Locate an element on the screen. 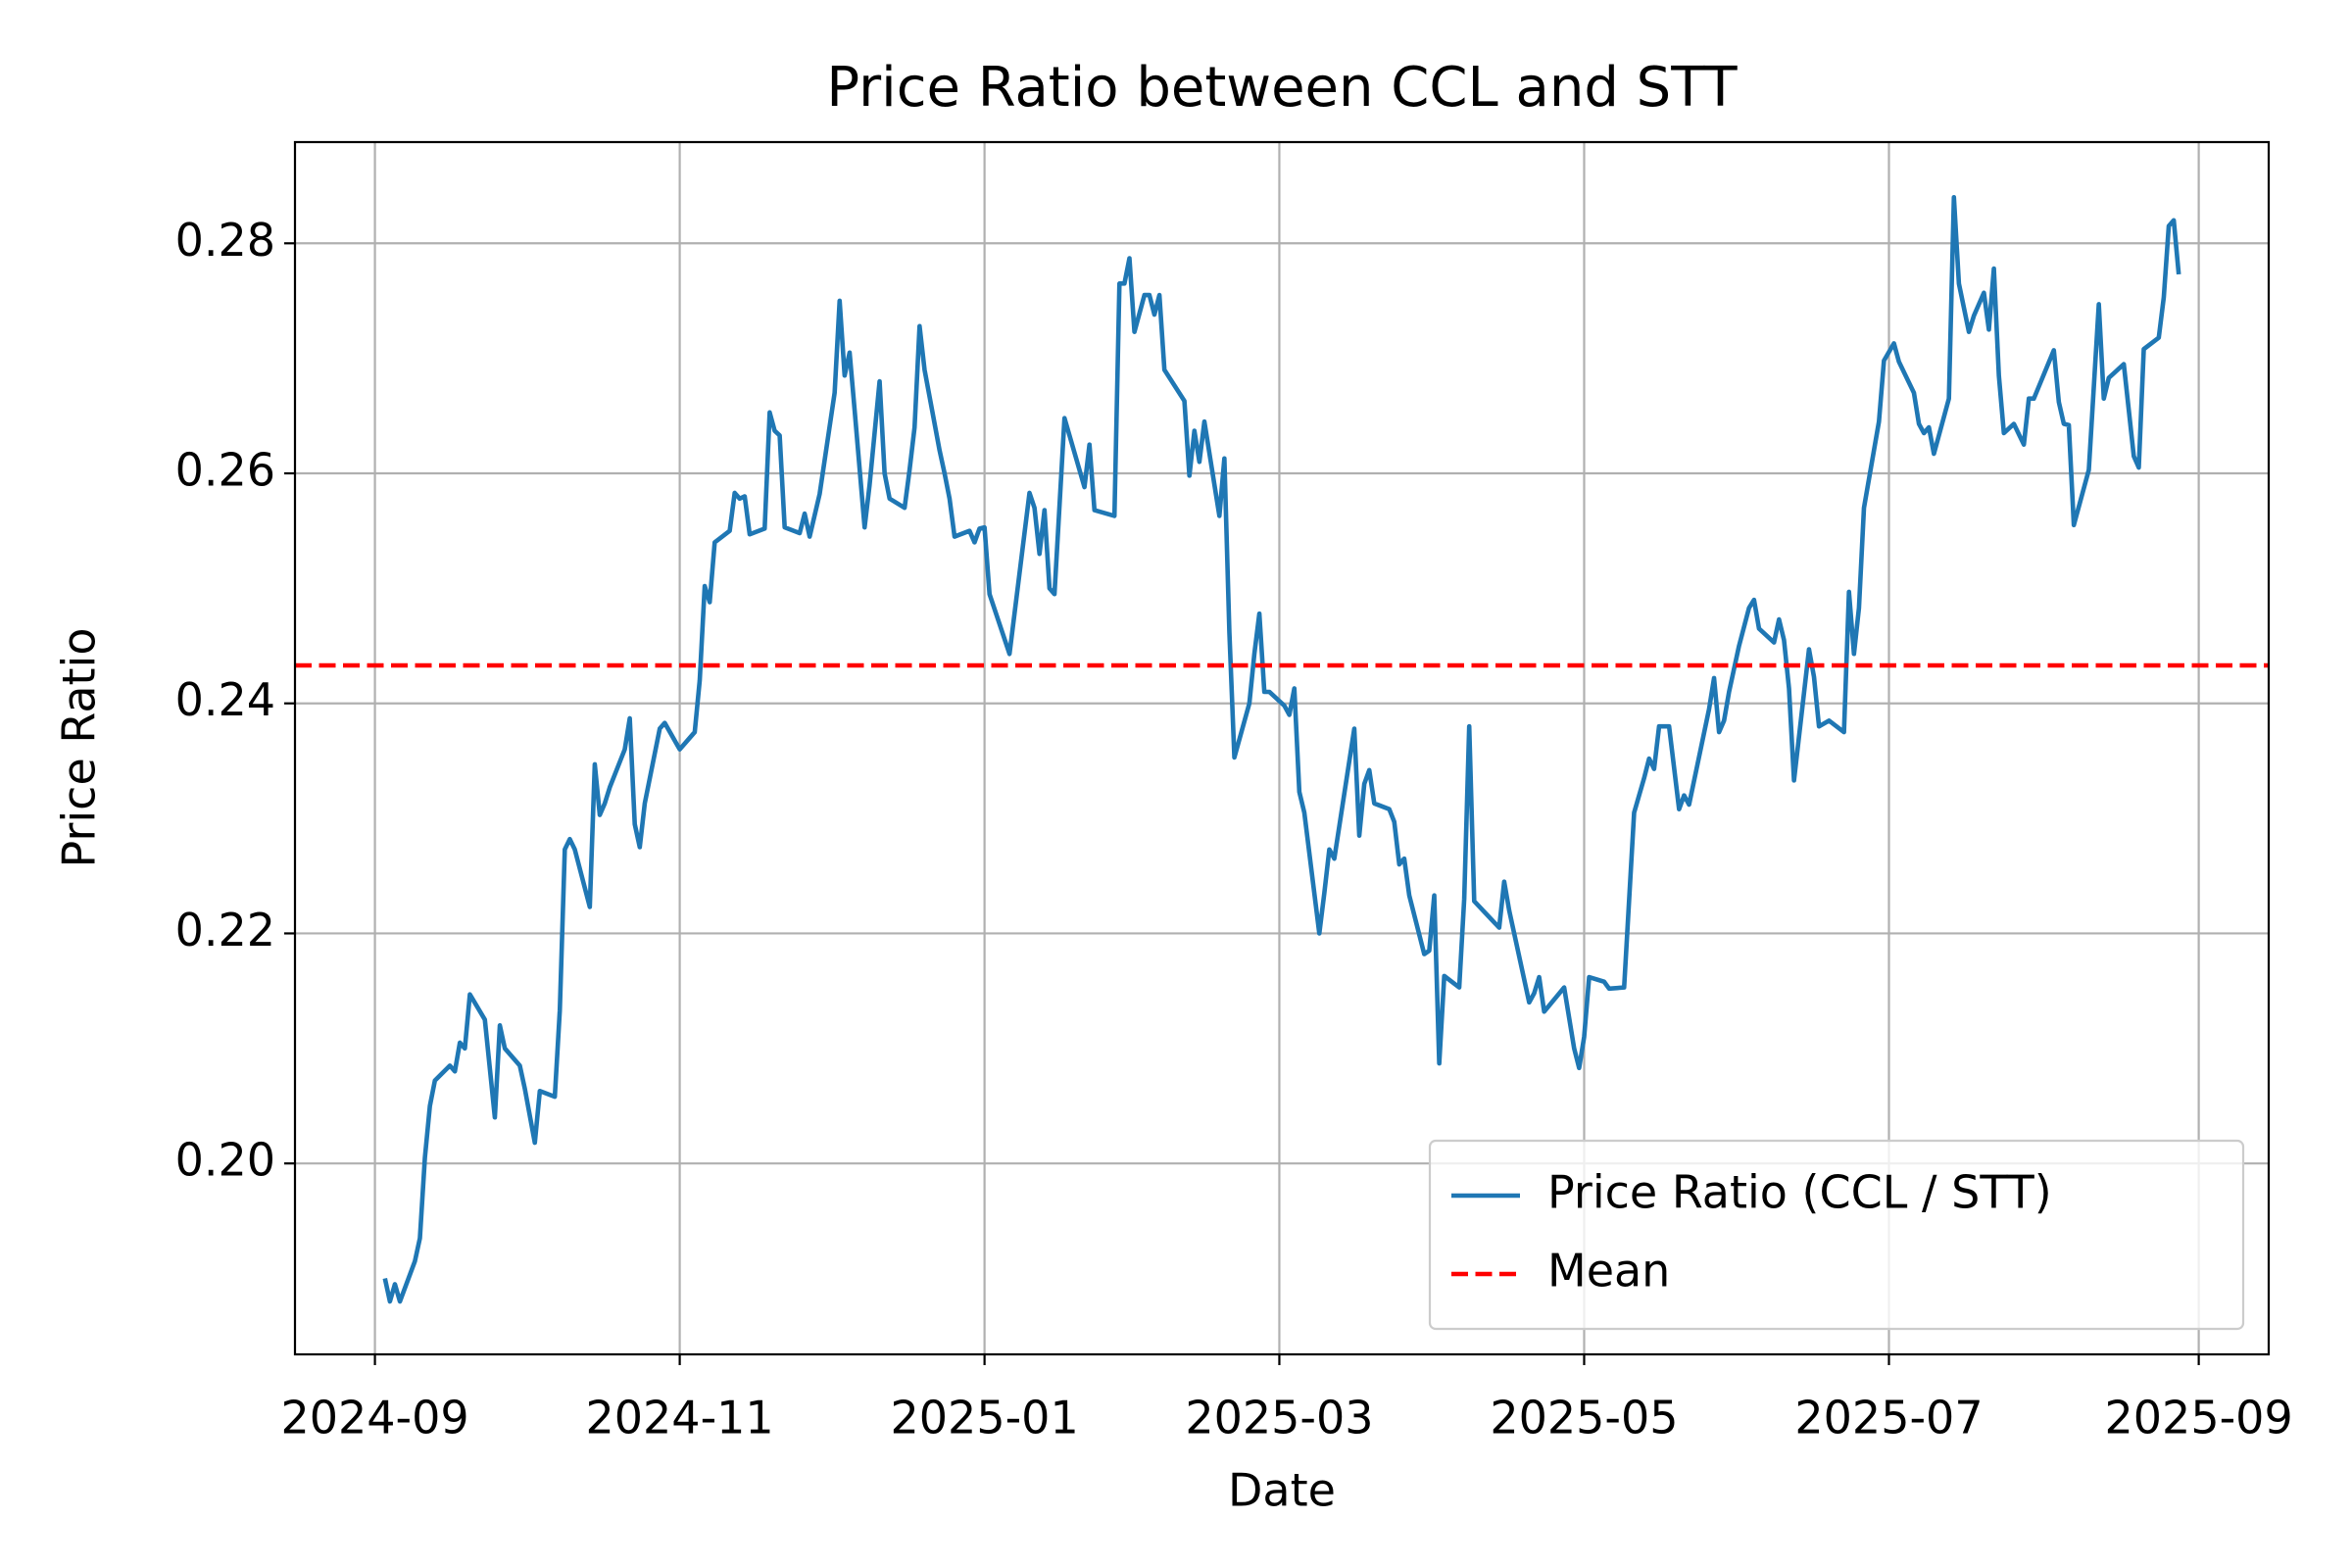 Image resolution: width=2352 pixels, height=1568 pixels. y-axis-label: Price Ratio is located at coordinates (79, 748).